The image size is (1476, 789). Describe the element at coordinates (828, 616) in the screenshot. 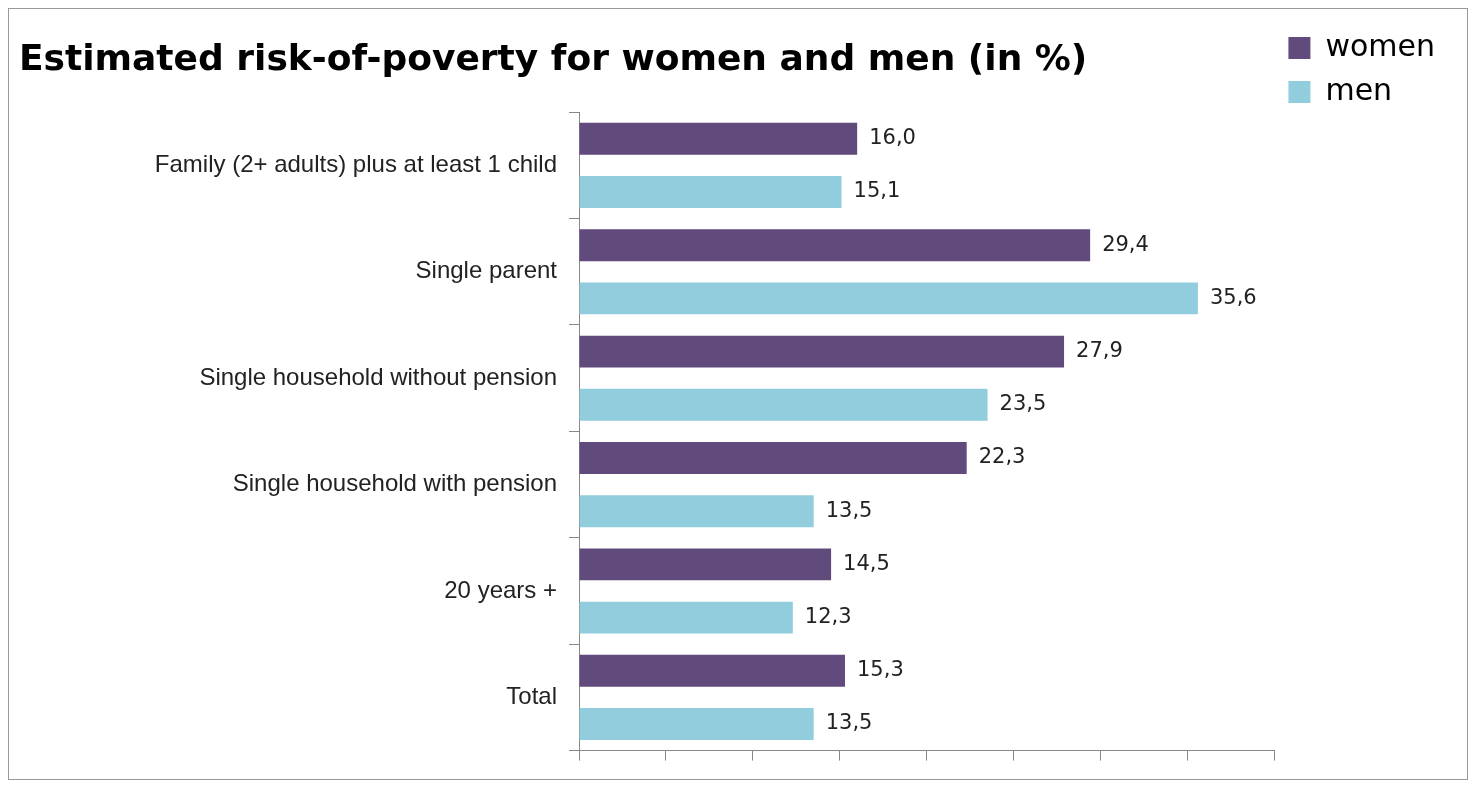

I see `data-label: 12,3` at that location.